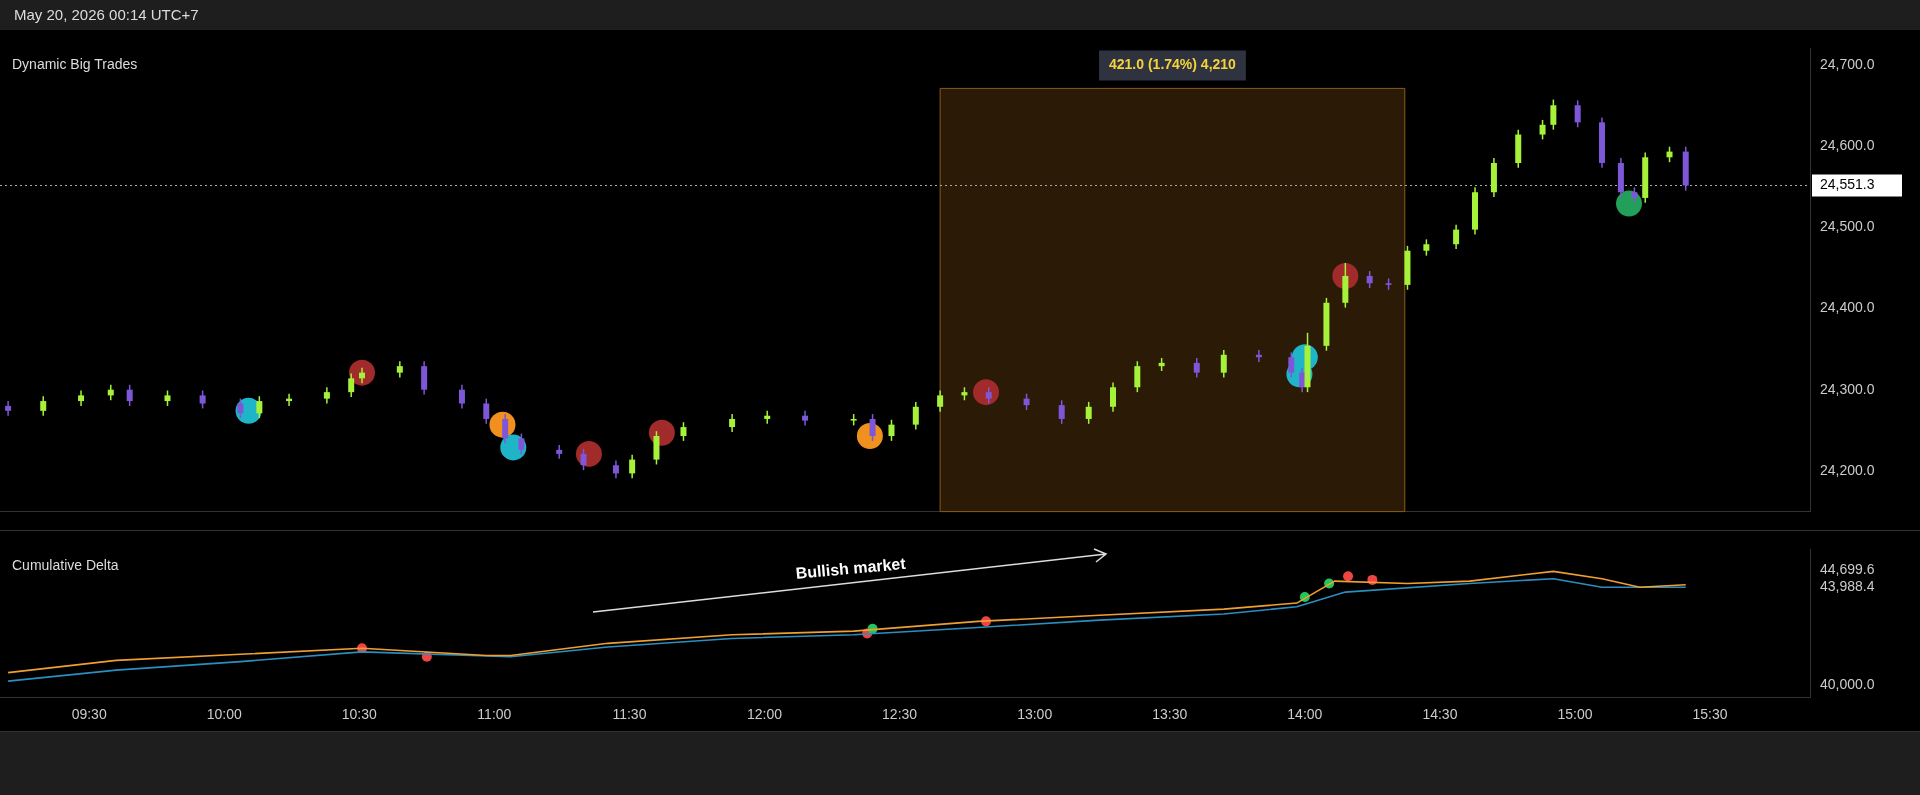 This screenshot has width=1920, height=795. What do you see at coordinates (1847, 469) in the screenshot?
I see `y-tick-label: 24,200.0` at bounding box center [1847, 469].